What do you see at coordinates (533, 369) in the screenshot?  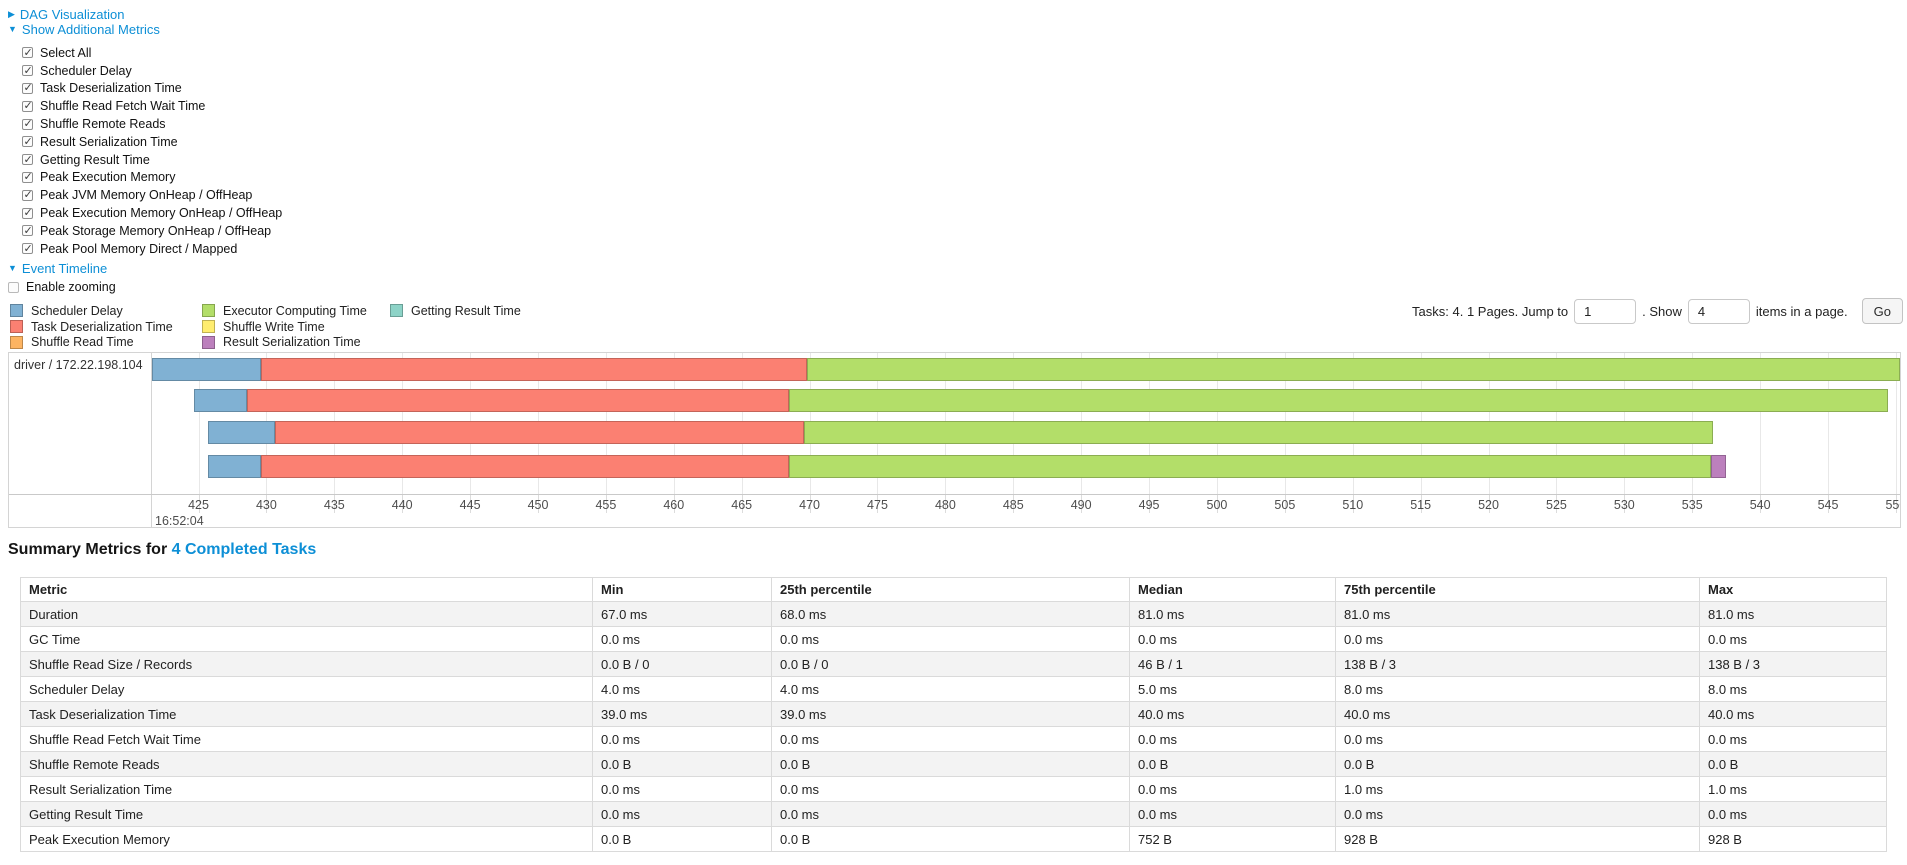 I see `task-1-task-deserialization-bar` at bounding box center [533, 369].